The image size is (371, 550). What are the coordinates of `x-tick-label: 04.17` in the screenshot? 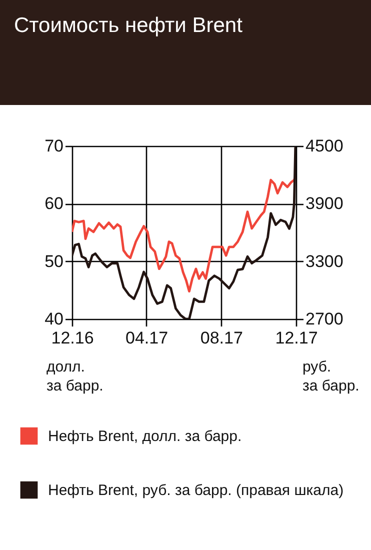 It's located at (146, 338).